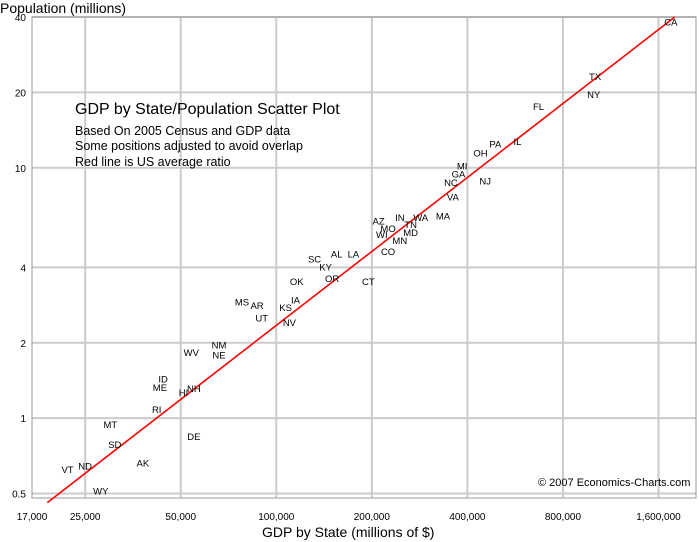 Image resolution: width=700 pixels, height=542 pixels. What do you see at coordinates (21, 93) in the screenshot?
I see `y-tick-label: 20` at bounding box center [21, 93].